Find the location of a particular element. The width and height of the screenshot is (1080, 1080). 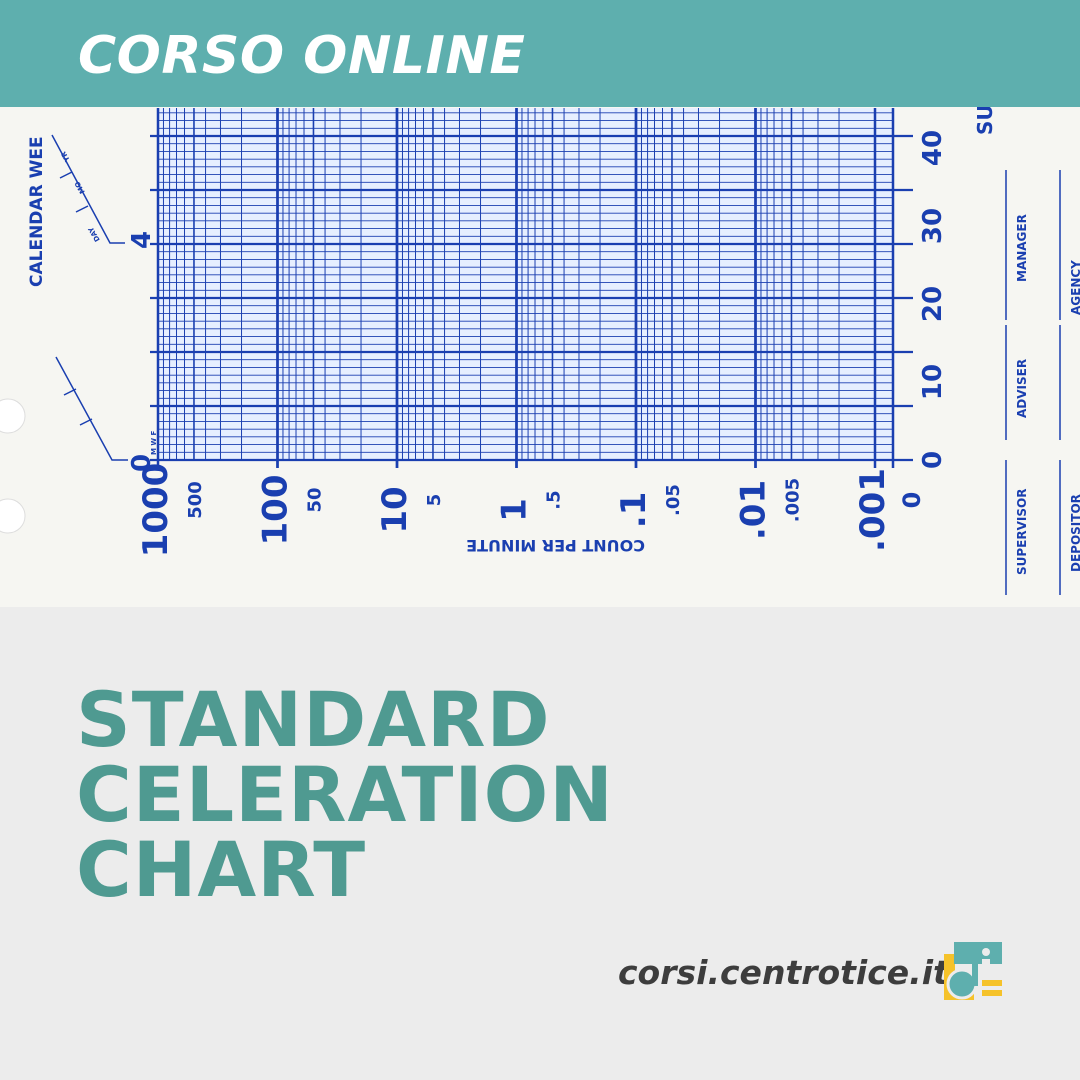

website-link: corsi.centrotice.it is located at coordinates (783, 972).